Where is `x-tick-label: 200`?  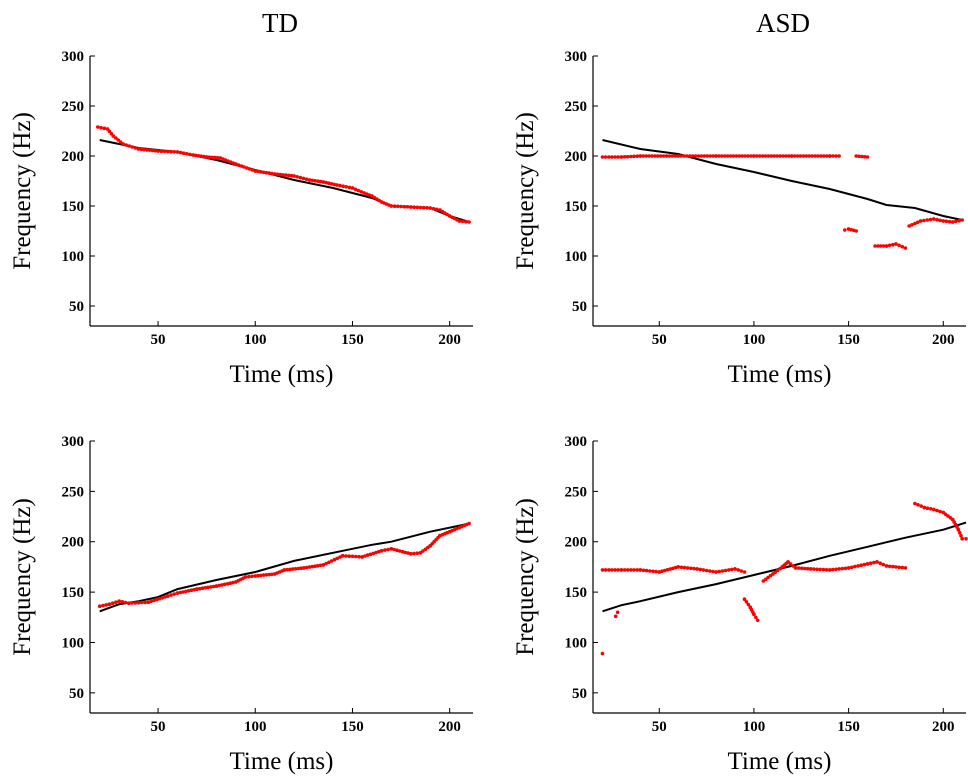
x-tick-label: 200 is located at coordinates (449, 727).